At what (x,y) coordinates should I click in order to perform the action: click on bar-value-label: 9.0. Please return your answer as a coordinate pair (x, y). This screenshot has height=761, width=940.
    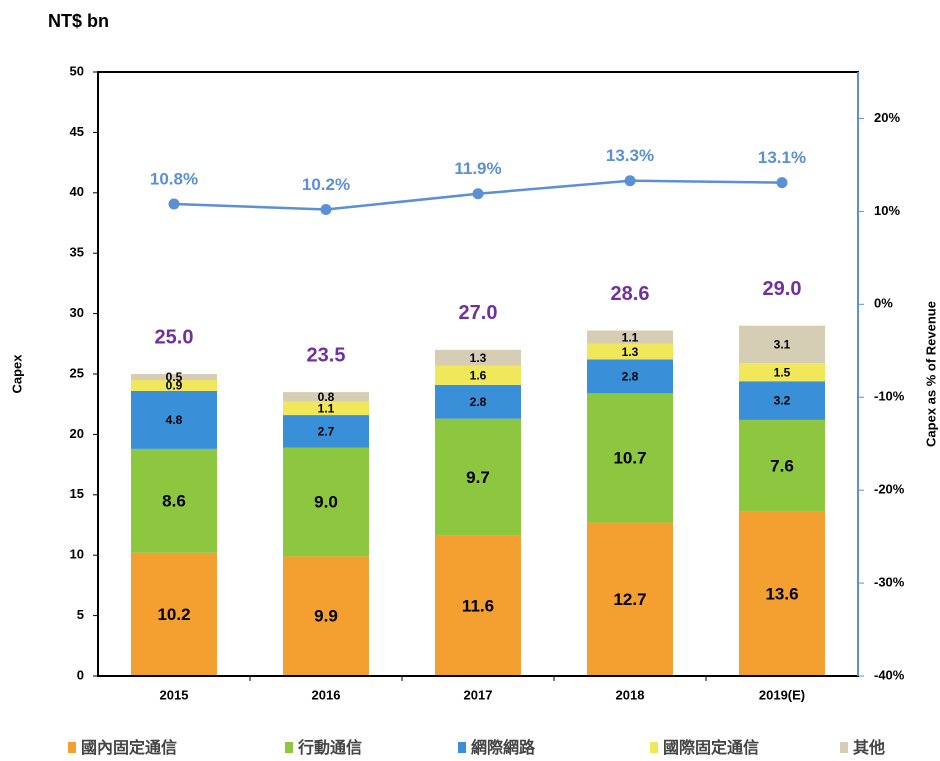
    Looking at the image, I should click on (326, 502).